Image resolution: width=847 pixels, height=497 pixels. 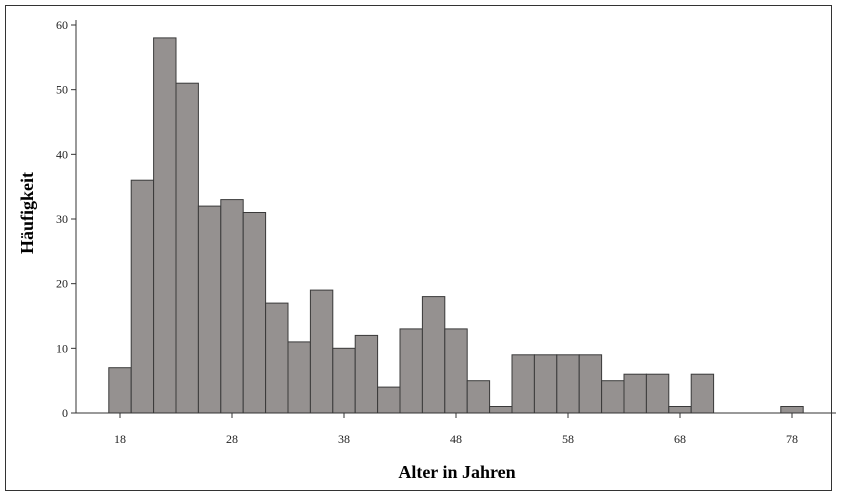 What do you see at coordinates (344, 439) in the screenshot?
I see `x-tick-label: 38` at bounding box center [344, 439].